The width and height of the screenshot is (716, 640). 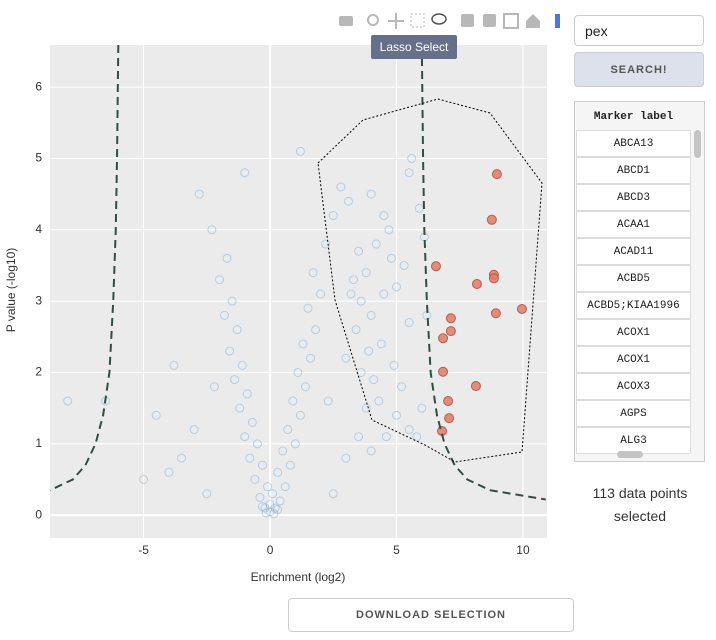 I want to click on table-cell: ACBD5;KIAA1996, so click(x=633, y=305).